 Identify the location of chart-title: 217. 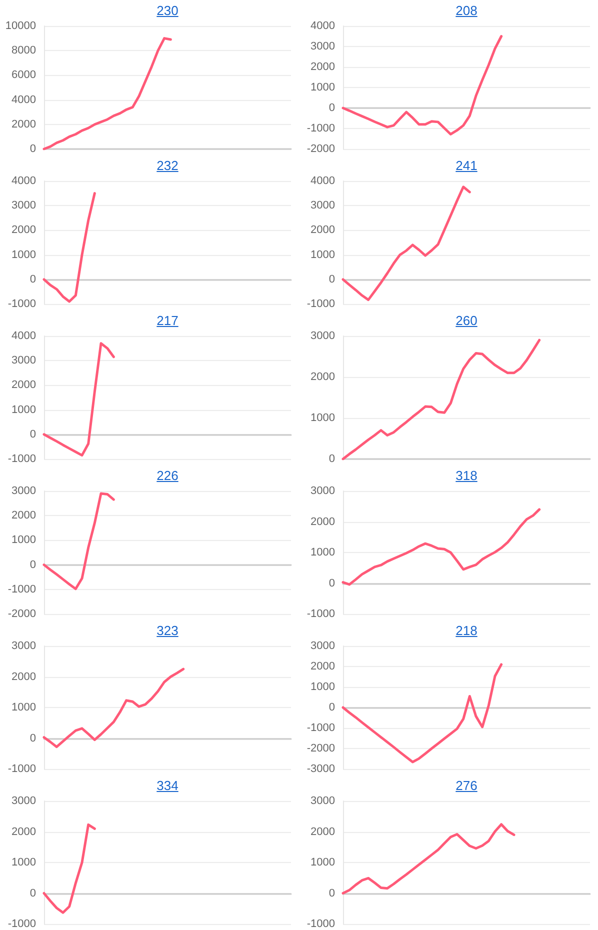
(168, 321).